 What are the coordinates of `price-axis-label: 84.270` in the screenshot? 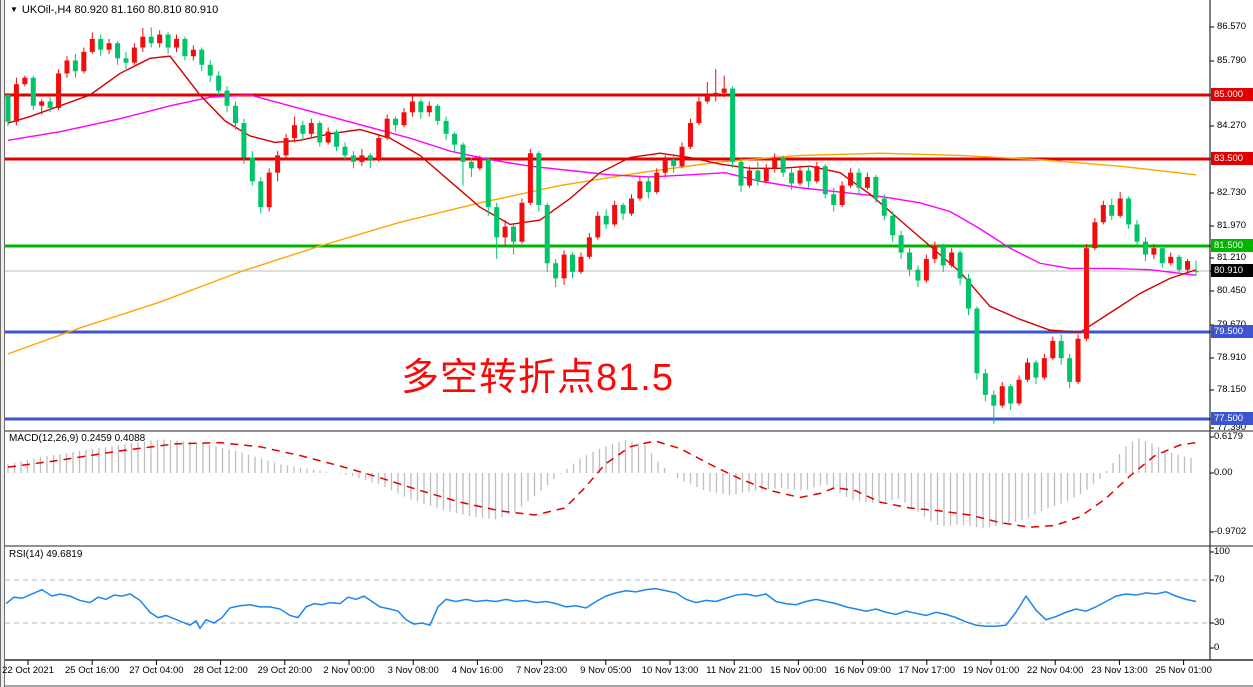 It's located at (1232, 125).